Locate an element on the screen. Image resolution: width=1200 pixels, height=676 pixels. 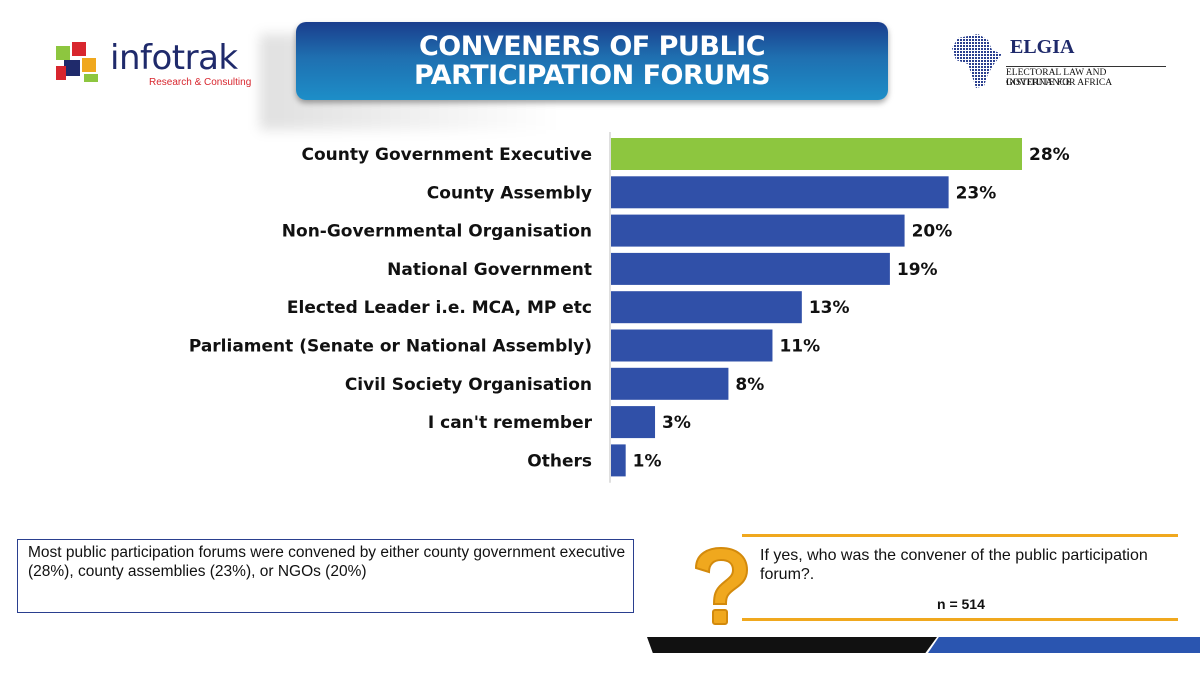
category-label-6: Civil Society Organisation is located at coordinates (468, 385).